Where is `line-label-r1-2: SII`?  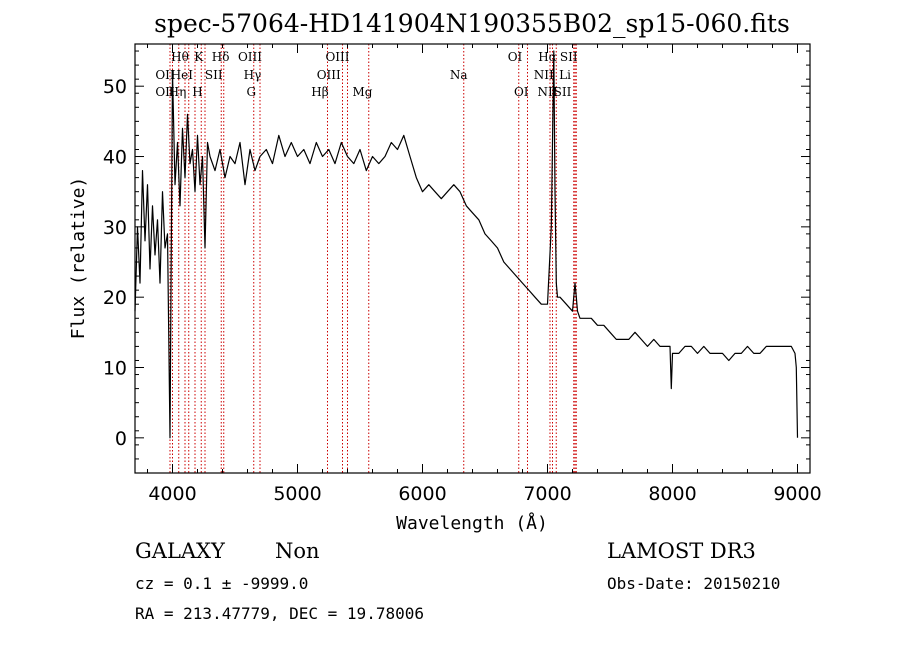 line-label-r1-2: SII is located at coordinates (214, 75).